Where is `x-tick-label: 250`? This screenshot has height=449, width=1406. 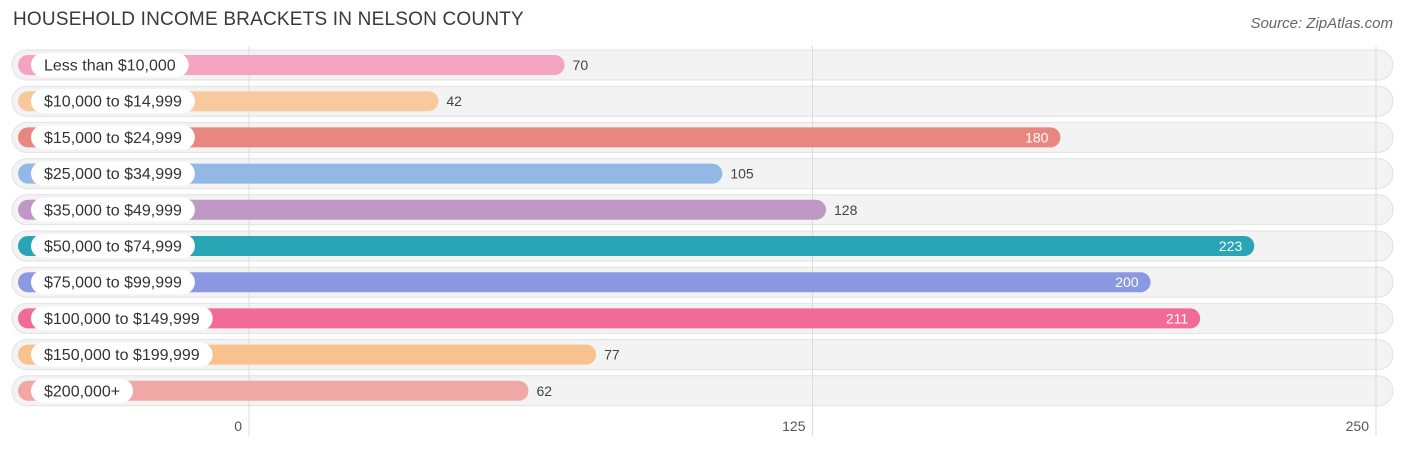
x-tick-label: 250 is located at coordinates (1358, 426).